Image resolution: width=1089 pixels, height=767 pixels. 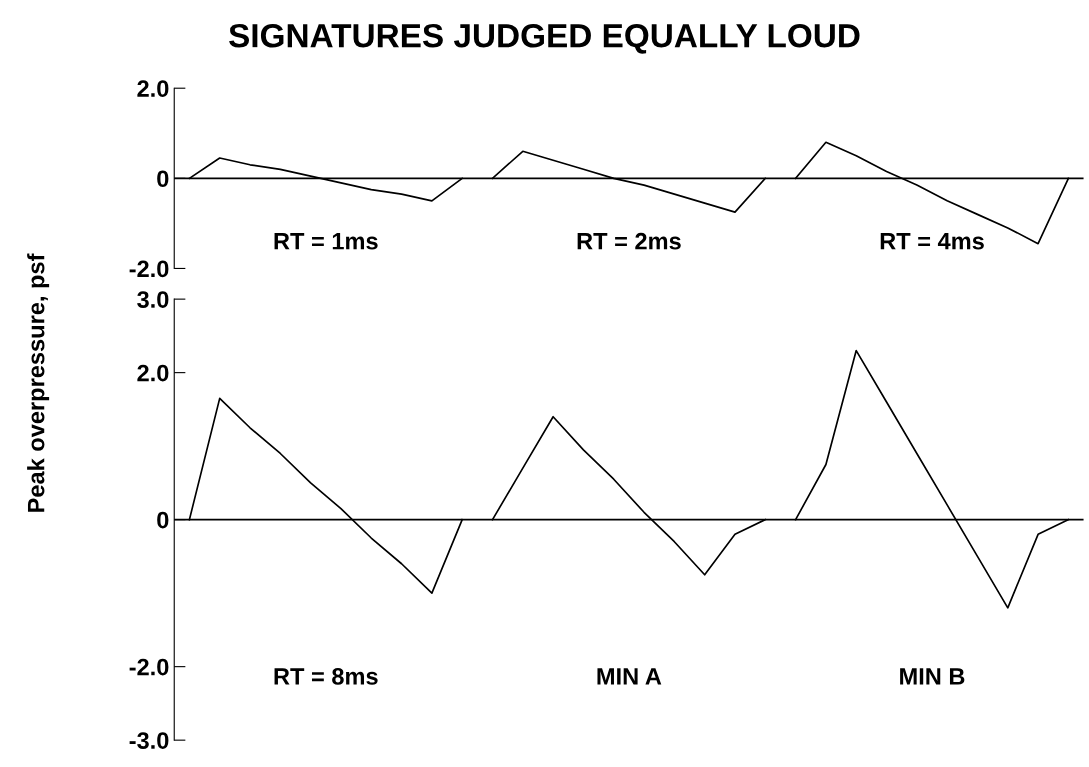 What do you see at coordinates (932, 676) in the screenshot?
I see `annotation: MIN B` at bounding box center [932, 676].